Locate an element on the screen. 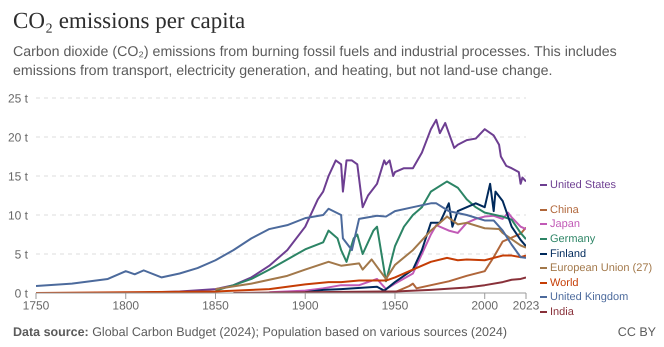  legend-label: China is located at coordinates (564, 210).